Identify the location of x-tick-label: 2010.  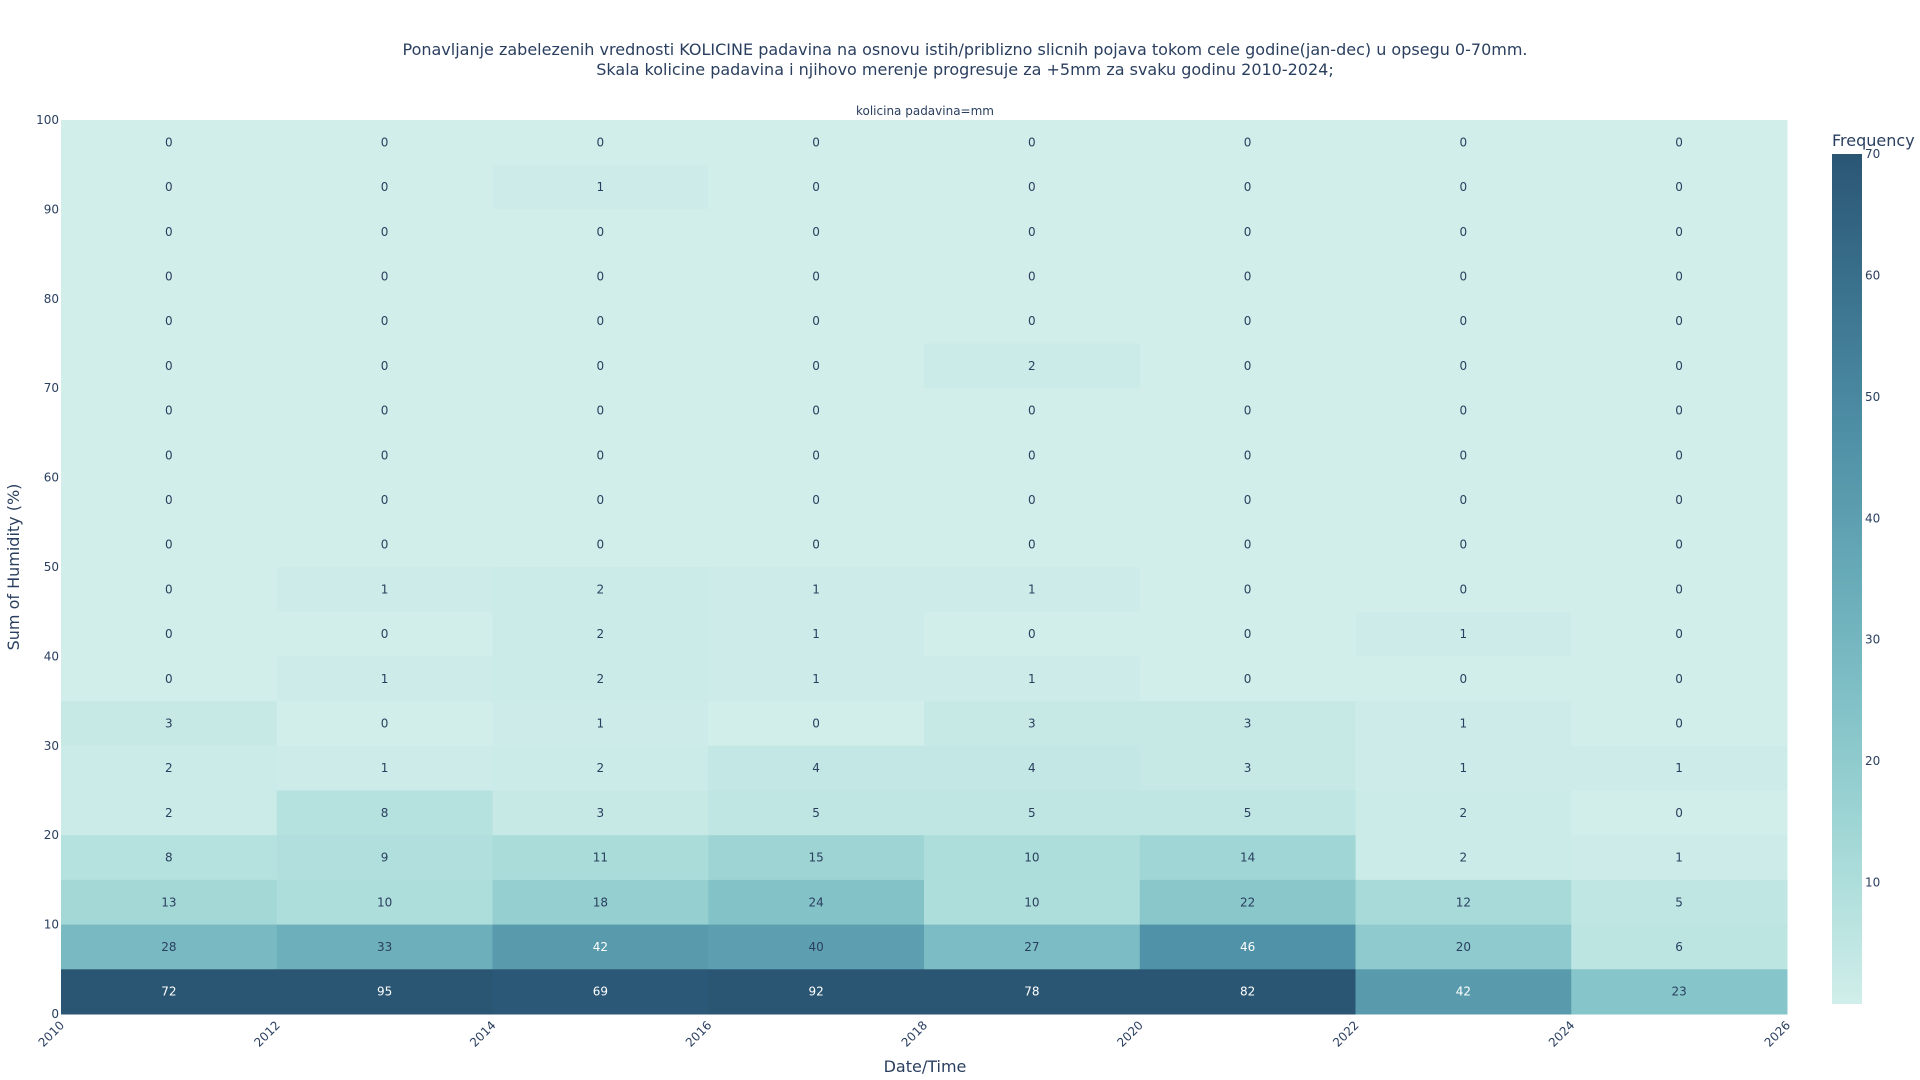
(51, 1033).